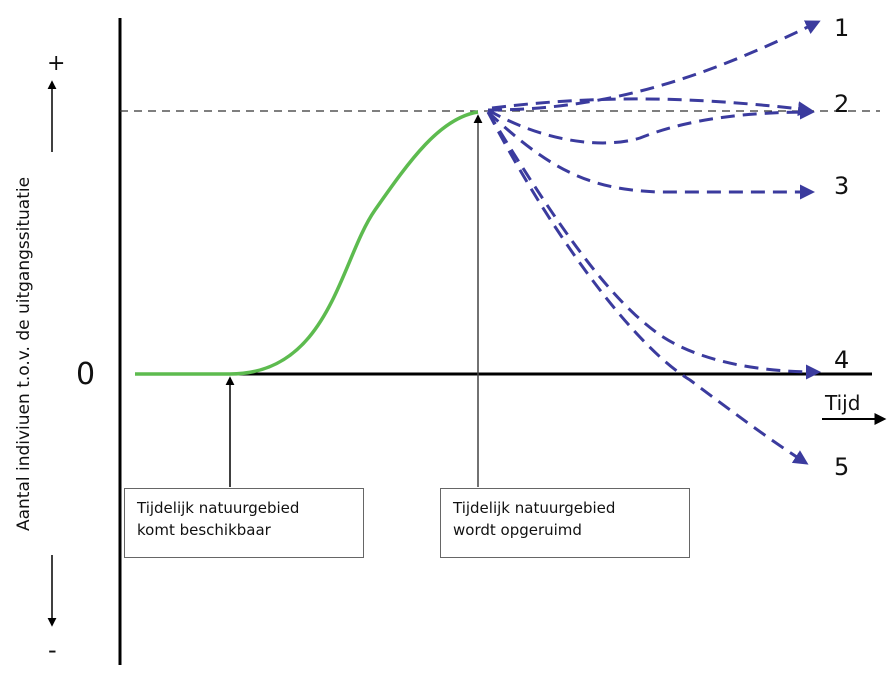 The height and width of the screenshot is (675, 888). I want to click on event-box-available: Tijdelijk natuurgebied komt beschikbaar, so click(244, 523).